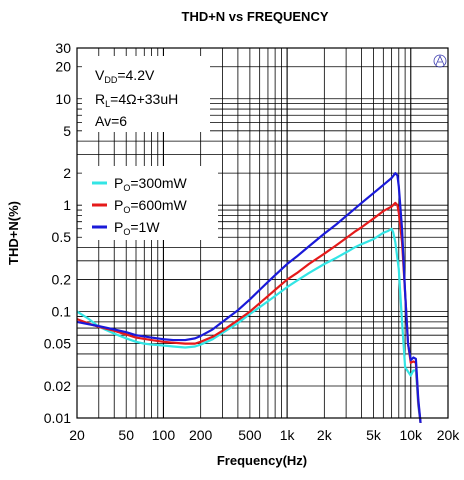 The width and height of the screenshot is (464, 480). I want to click on x-tick-label: 50, so click(126, 435).